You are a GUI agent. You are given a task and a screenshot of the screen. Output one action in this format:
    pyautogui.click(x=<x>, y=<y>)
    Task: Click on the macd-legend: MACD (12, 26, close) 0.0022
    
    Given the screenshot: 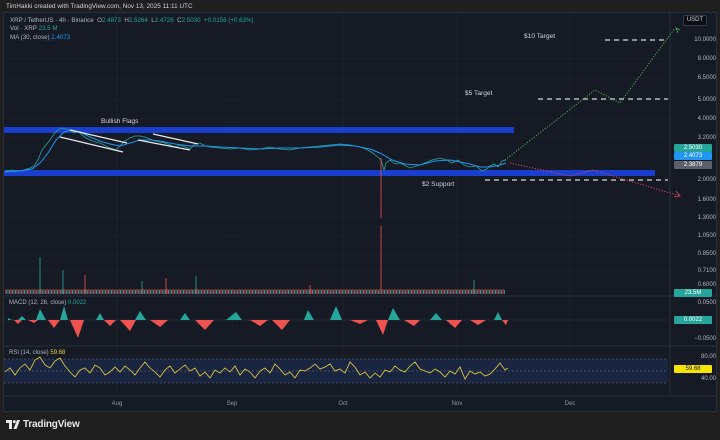 What is the action you would take?
    pyautogui.click(x=48, y=303)
    